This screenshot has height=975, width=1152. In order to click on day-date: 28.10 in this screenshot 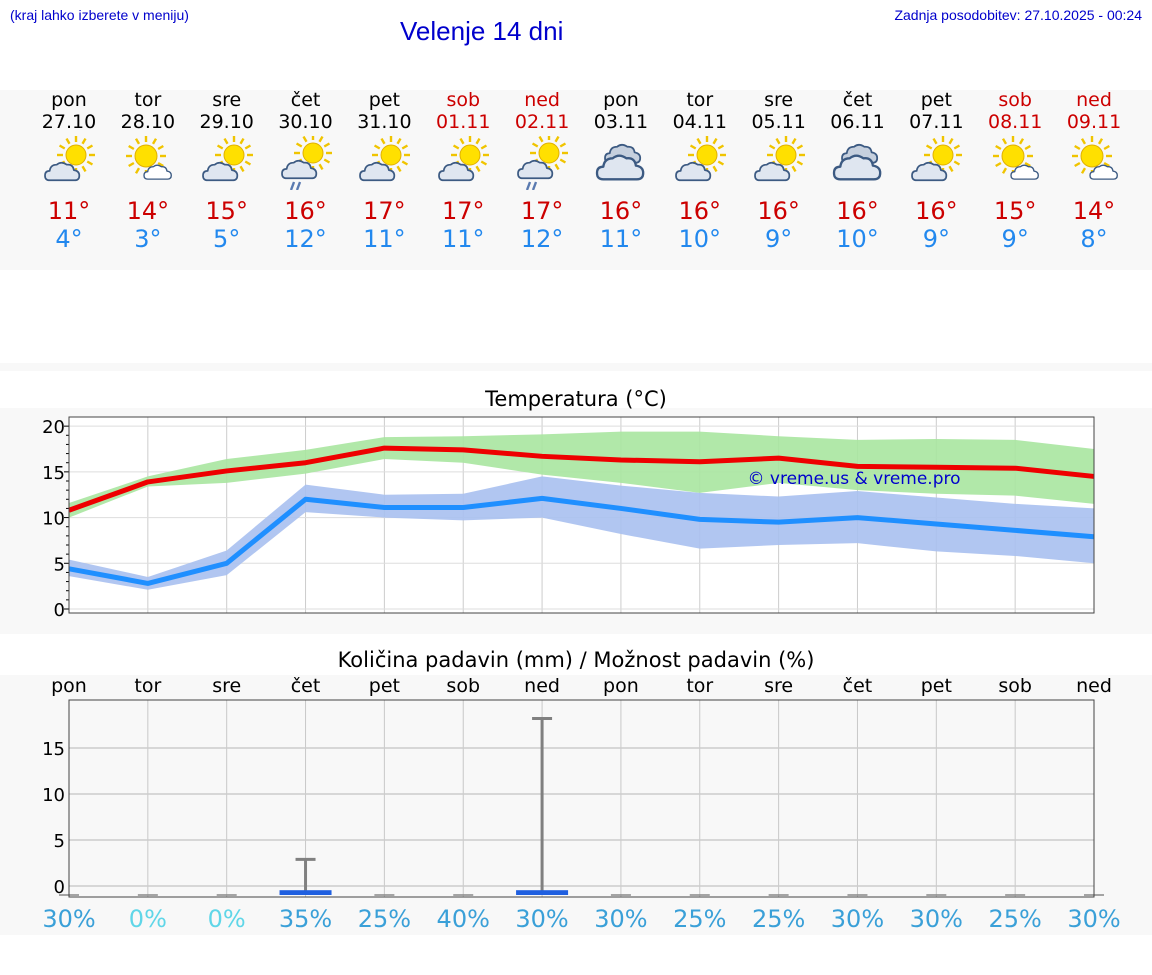, I will do `click(148, 122)`.